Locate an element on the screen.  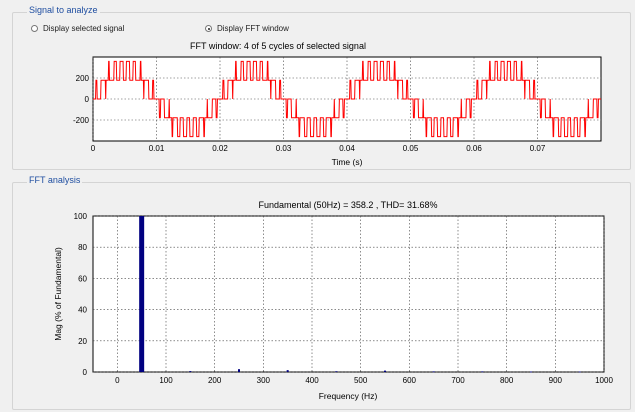
fft-y-tick-label: 40 is located at coordinates (82, 310).